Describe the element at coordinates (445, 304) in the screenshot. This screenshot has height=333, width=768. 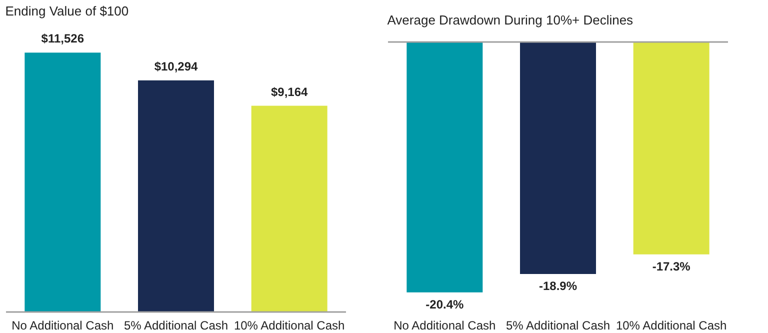
I see `data-label: -20.4%` at that location.